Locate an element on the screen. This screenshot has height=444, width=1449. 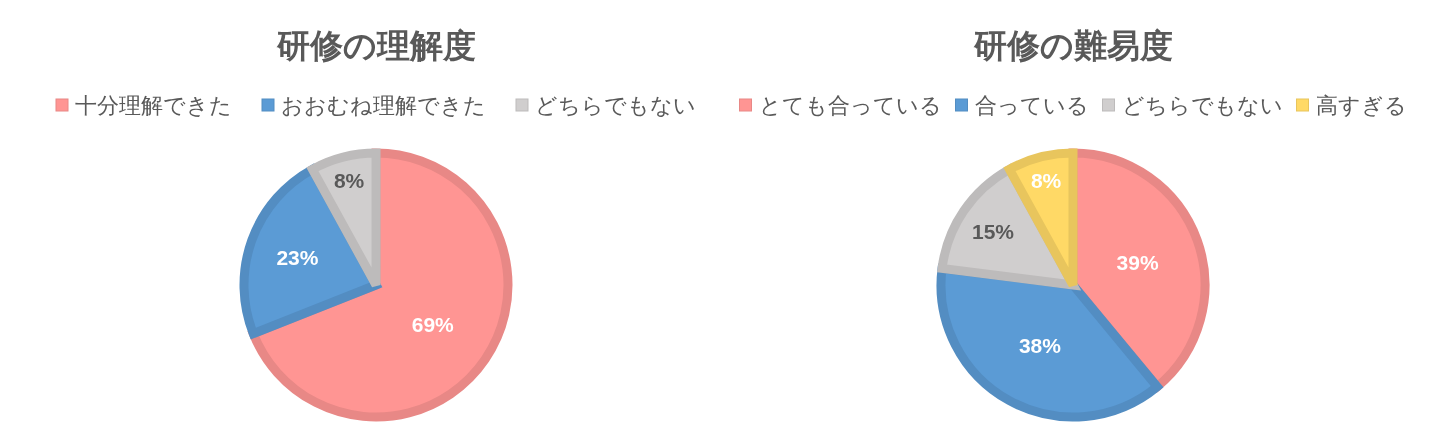
data-label: 23% is located at coordinates (297, 257).